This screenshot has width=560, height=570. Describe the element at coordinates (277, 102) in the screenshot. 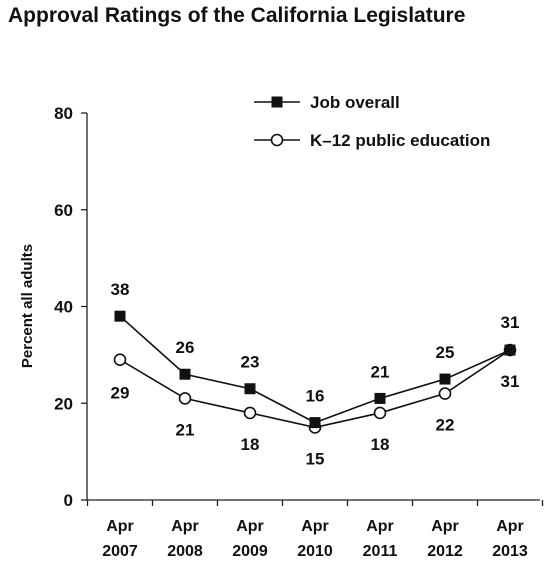

I see `legend-marker-job-overall` at that location.